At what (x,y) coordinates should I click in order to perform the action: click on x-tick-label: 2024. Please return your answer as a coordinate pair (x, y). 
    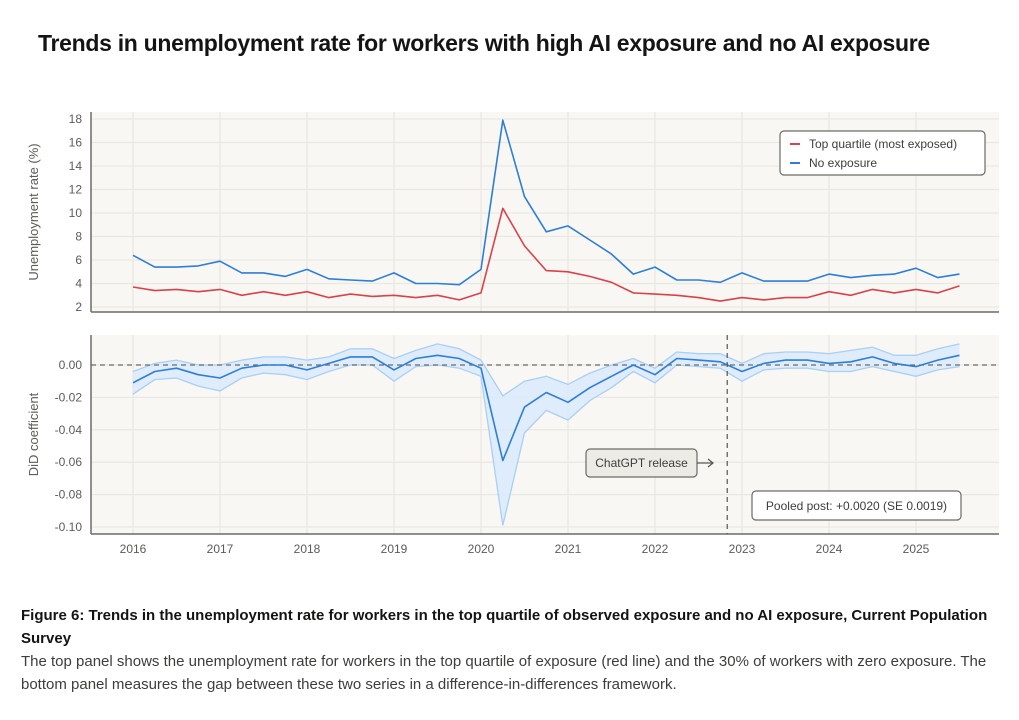
    Looking at the image, I should click on (829, 549).